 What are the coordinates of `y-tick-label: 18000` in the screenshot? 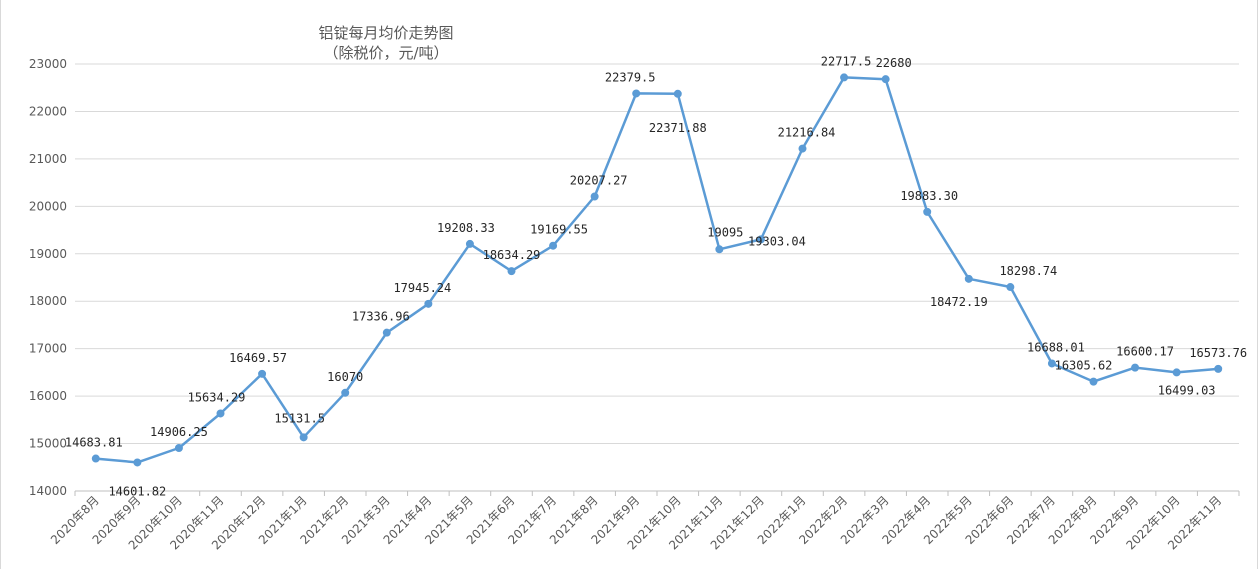 It's located at (48, 301).